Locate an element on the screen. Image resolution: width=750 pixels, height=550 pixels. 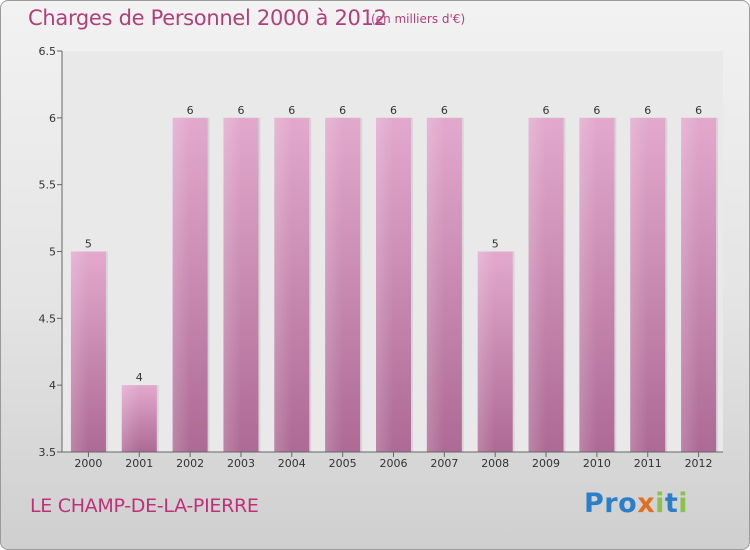
x-tick-label: 2000 is located at coordinates (88, 463).